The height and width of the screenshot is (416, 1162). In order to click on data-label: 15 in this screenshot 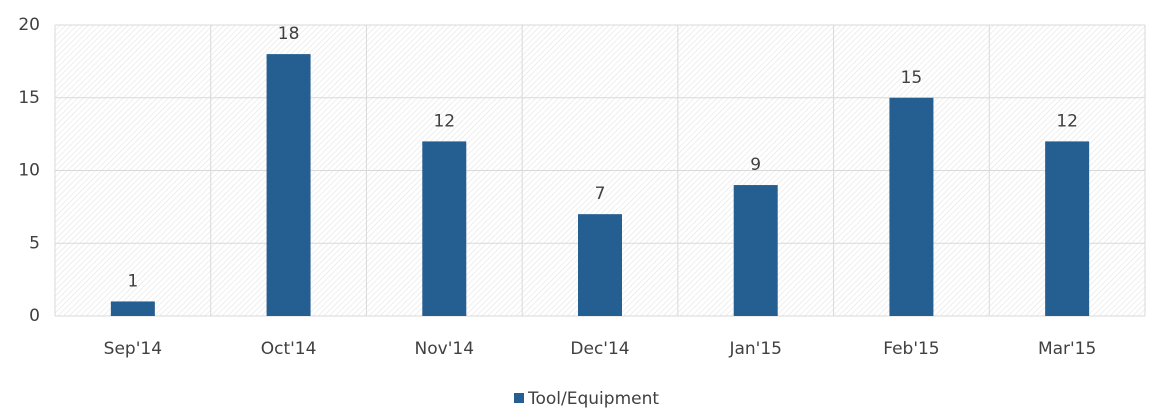, I will do `click(912, 78)`.